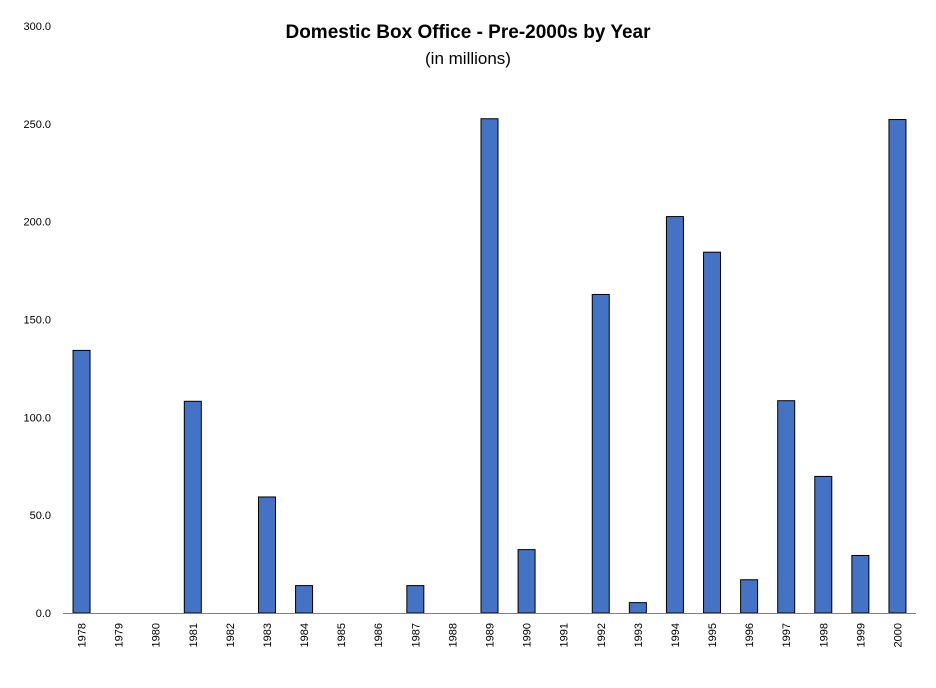 The width and height of the screenshot is (936, 688). Describe the element at coordinates (231, 635) in the screenshot. I see `x-tick-label: 1982` at that location.